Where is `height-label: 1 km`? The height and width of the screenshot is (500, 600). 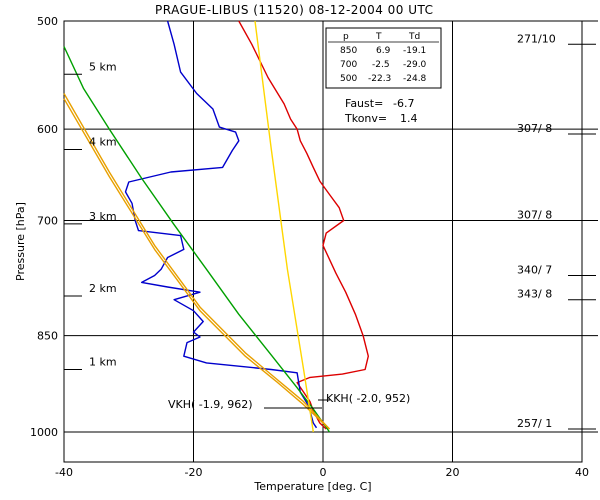 height-label: 1 km is located at coordinates (103, 362).